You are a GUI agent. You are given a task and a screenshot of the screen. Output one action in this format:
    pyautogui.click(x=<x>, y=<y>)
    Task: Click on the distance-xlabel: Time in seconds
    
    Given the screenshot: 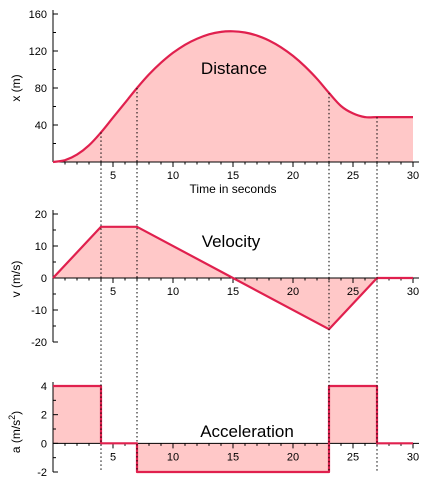 What is the action you would take?
    pyautogui.click(x=233, y=189)
    